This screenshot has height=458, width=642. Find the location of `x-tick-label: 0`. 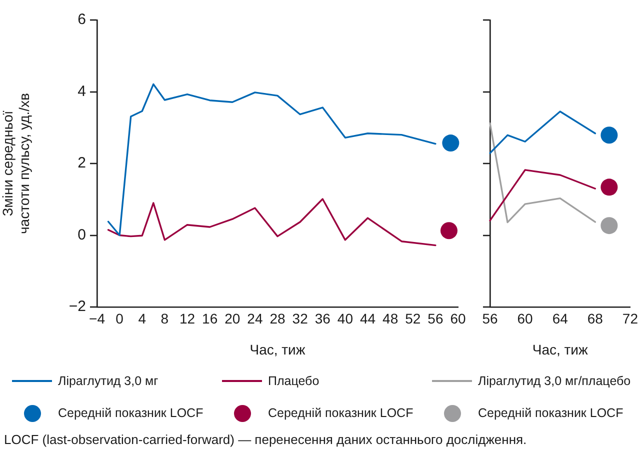

x-tick-label: 0 is located at coordinates (120, 318).